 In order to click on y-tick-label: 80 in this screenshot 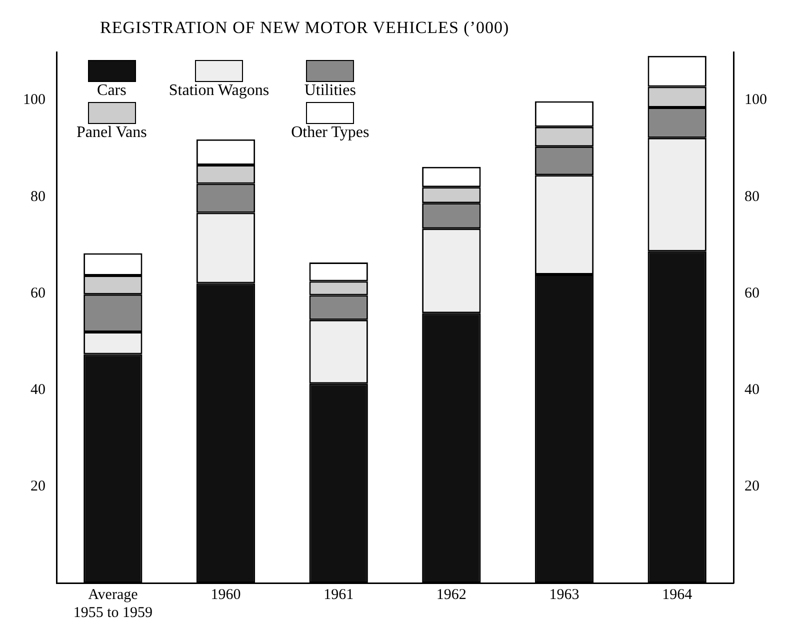, I will do `click(38, 196)`.